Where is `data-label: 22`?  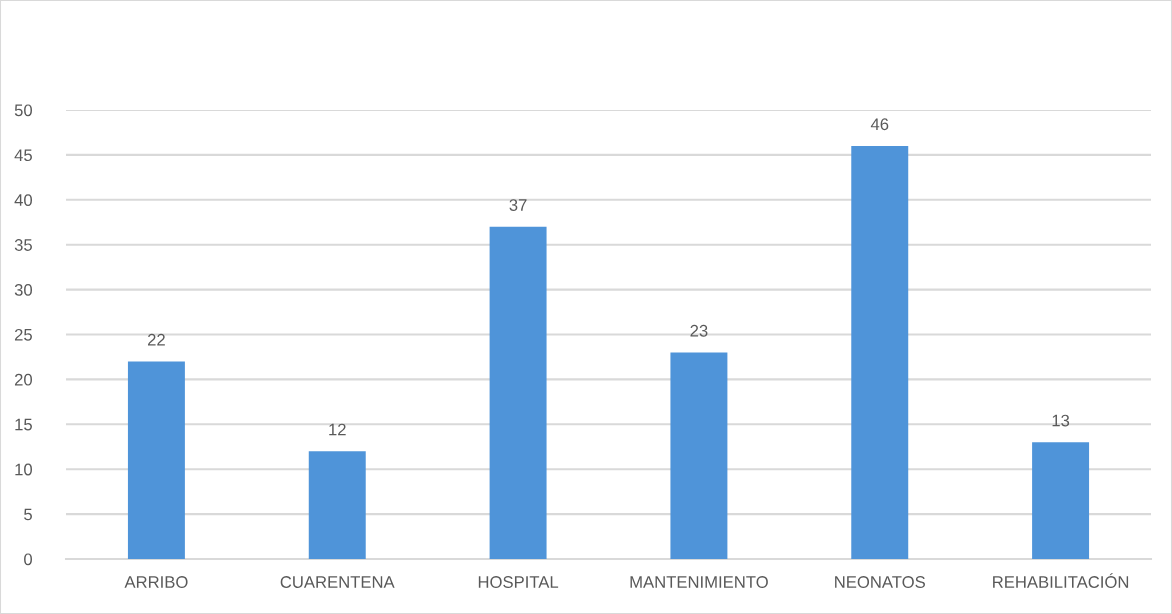
data-label: 22 is located at coordinates (156, 339).